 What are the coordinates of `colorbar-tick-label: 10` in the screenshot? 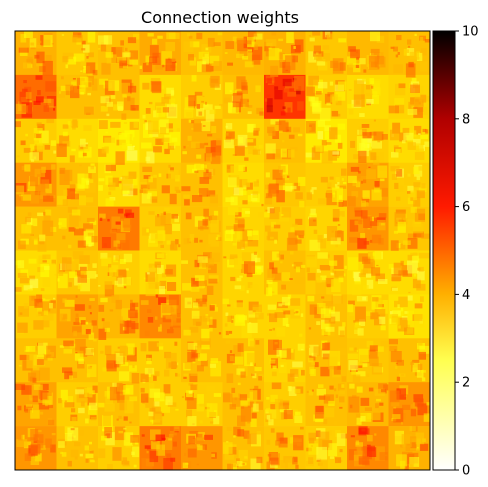 It's located at (470, 32).